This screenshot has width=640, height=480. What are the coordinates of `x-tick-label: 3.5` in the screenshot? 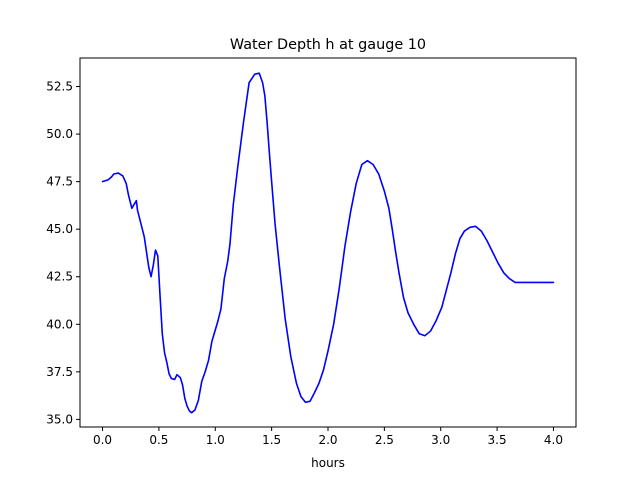 It's located at (497, 440).